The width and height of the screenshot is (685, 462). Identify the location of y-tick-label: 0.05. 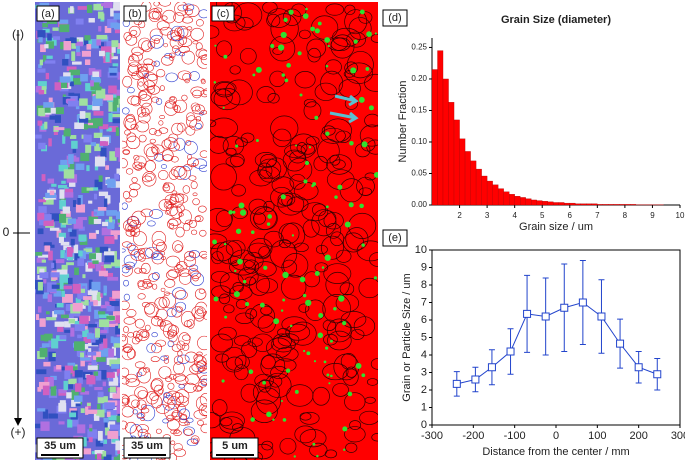
(419, 173).